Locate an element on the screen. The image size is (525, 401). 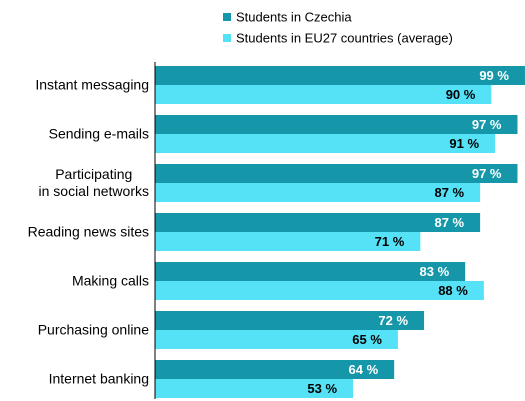
category-label: Participating in social networks is located at coordinates (94, 182).